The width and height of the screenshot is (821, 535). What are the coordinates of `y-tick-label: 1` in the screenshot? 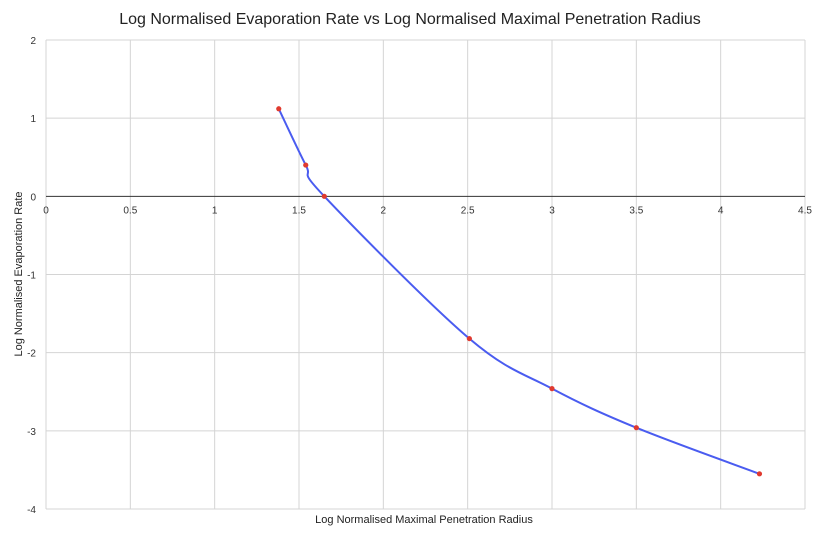 It's located at (33, 119).